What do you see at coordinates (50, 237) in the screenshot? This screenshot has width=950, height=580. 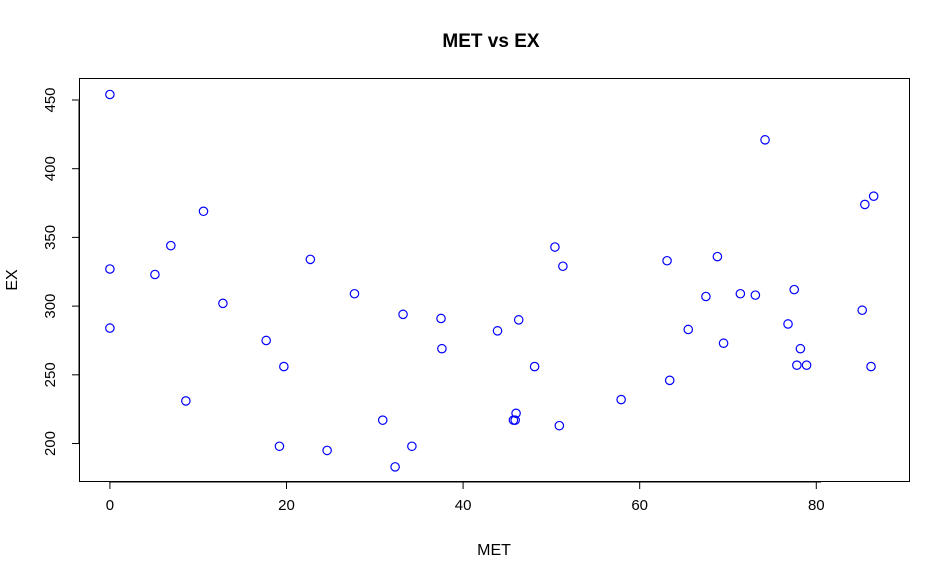 I see `y-tick-label: 350` at bounding box center [50, 237].